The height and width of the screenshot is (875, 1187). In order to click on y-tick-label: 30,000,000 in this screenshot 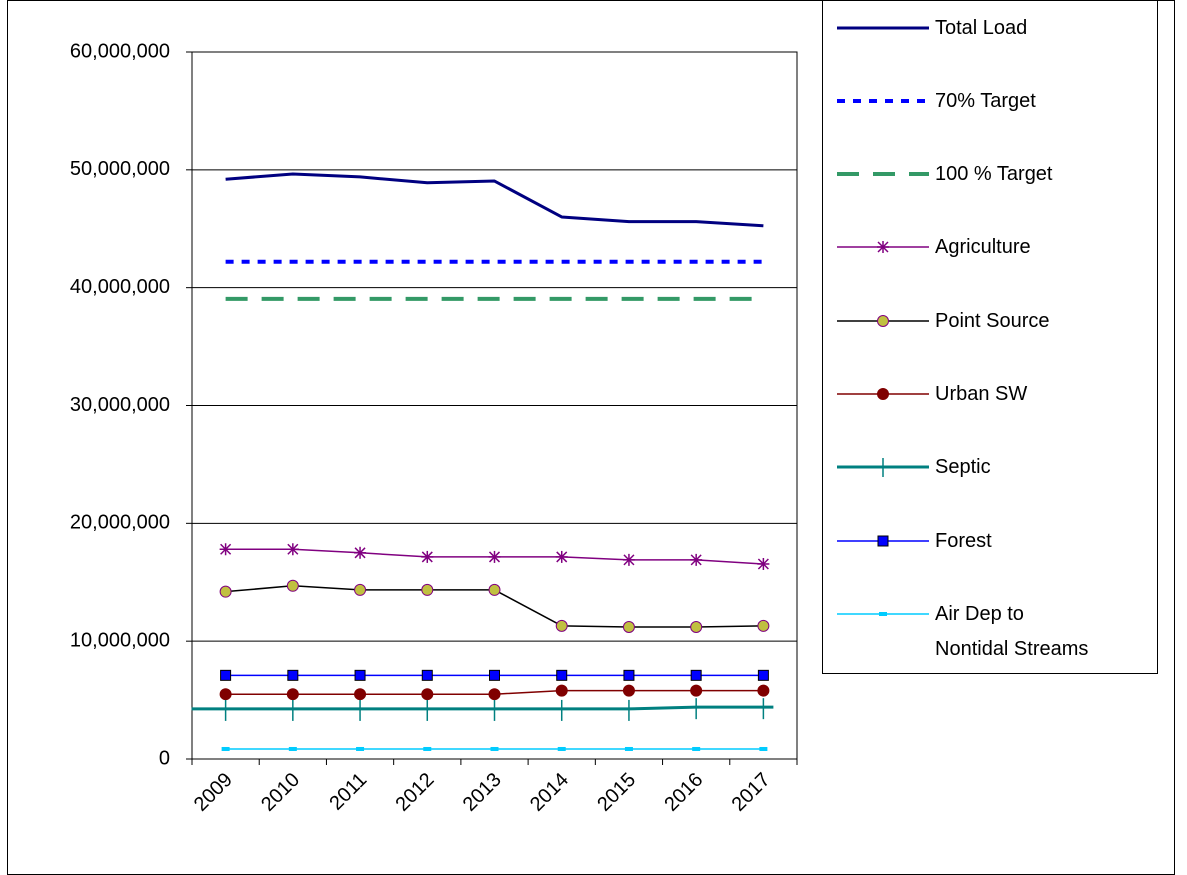, I will do `click(120, 405)`.